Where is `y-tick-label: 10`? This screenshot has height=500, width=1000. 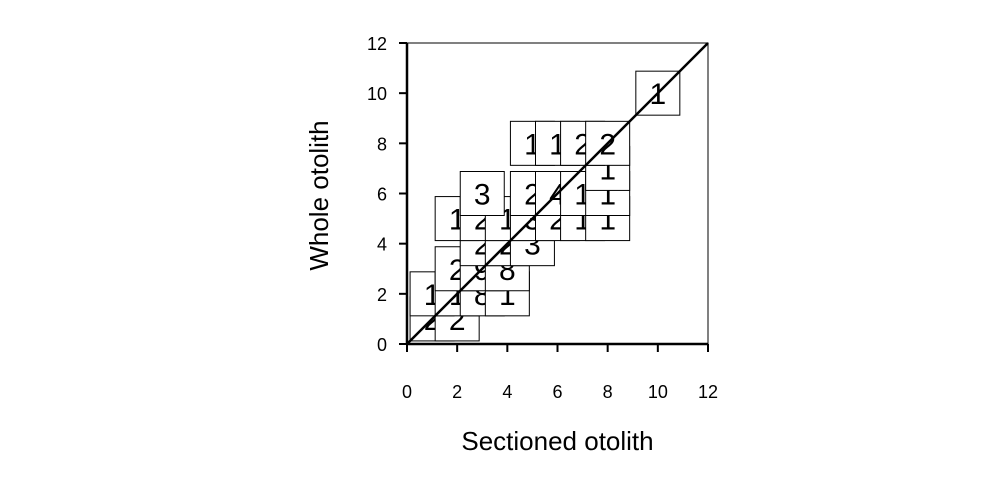 y-tick-label: 10 is located at coordinates (377, 94).